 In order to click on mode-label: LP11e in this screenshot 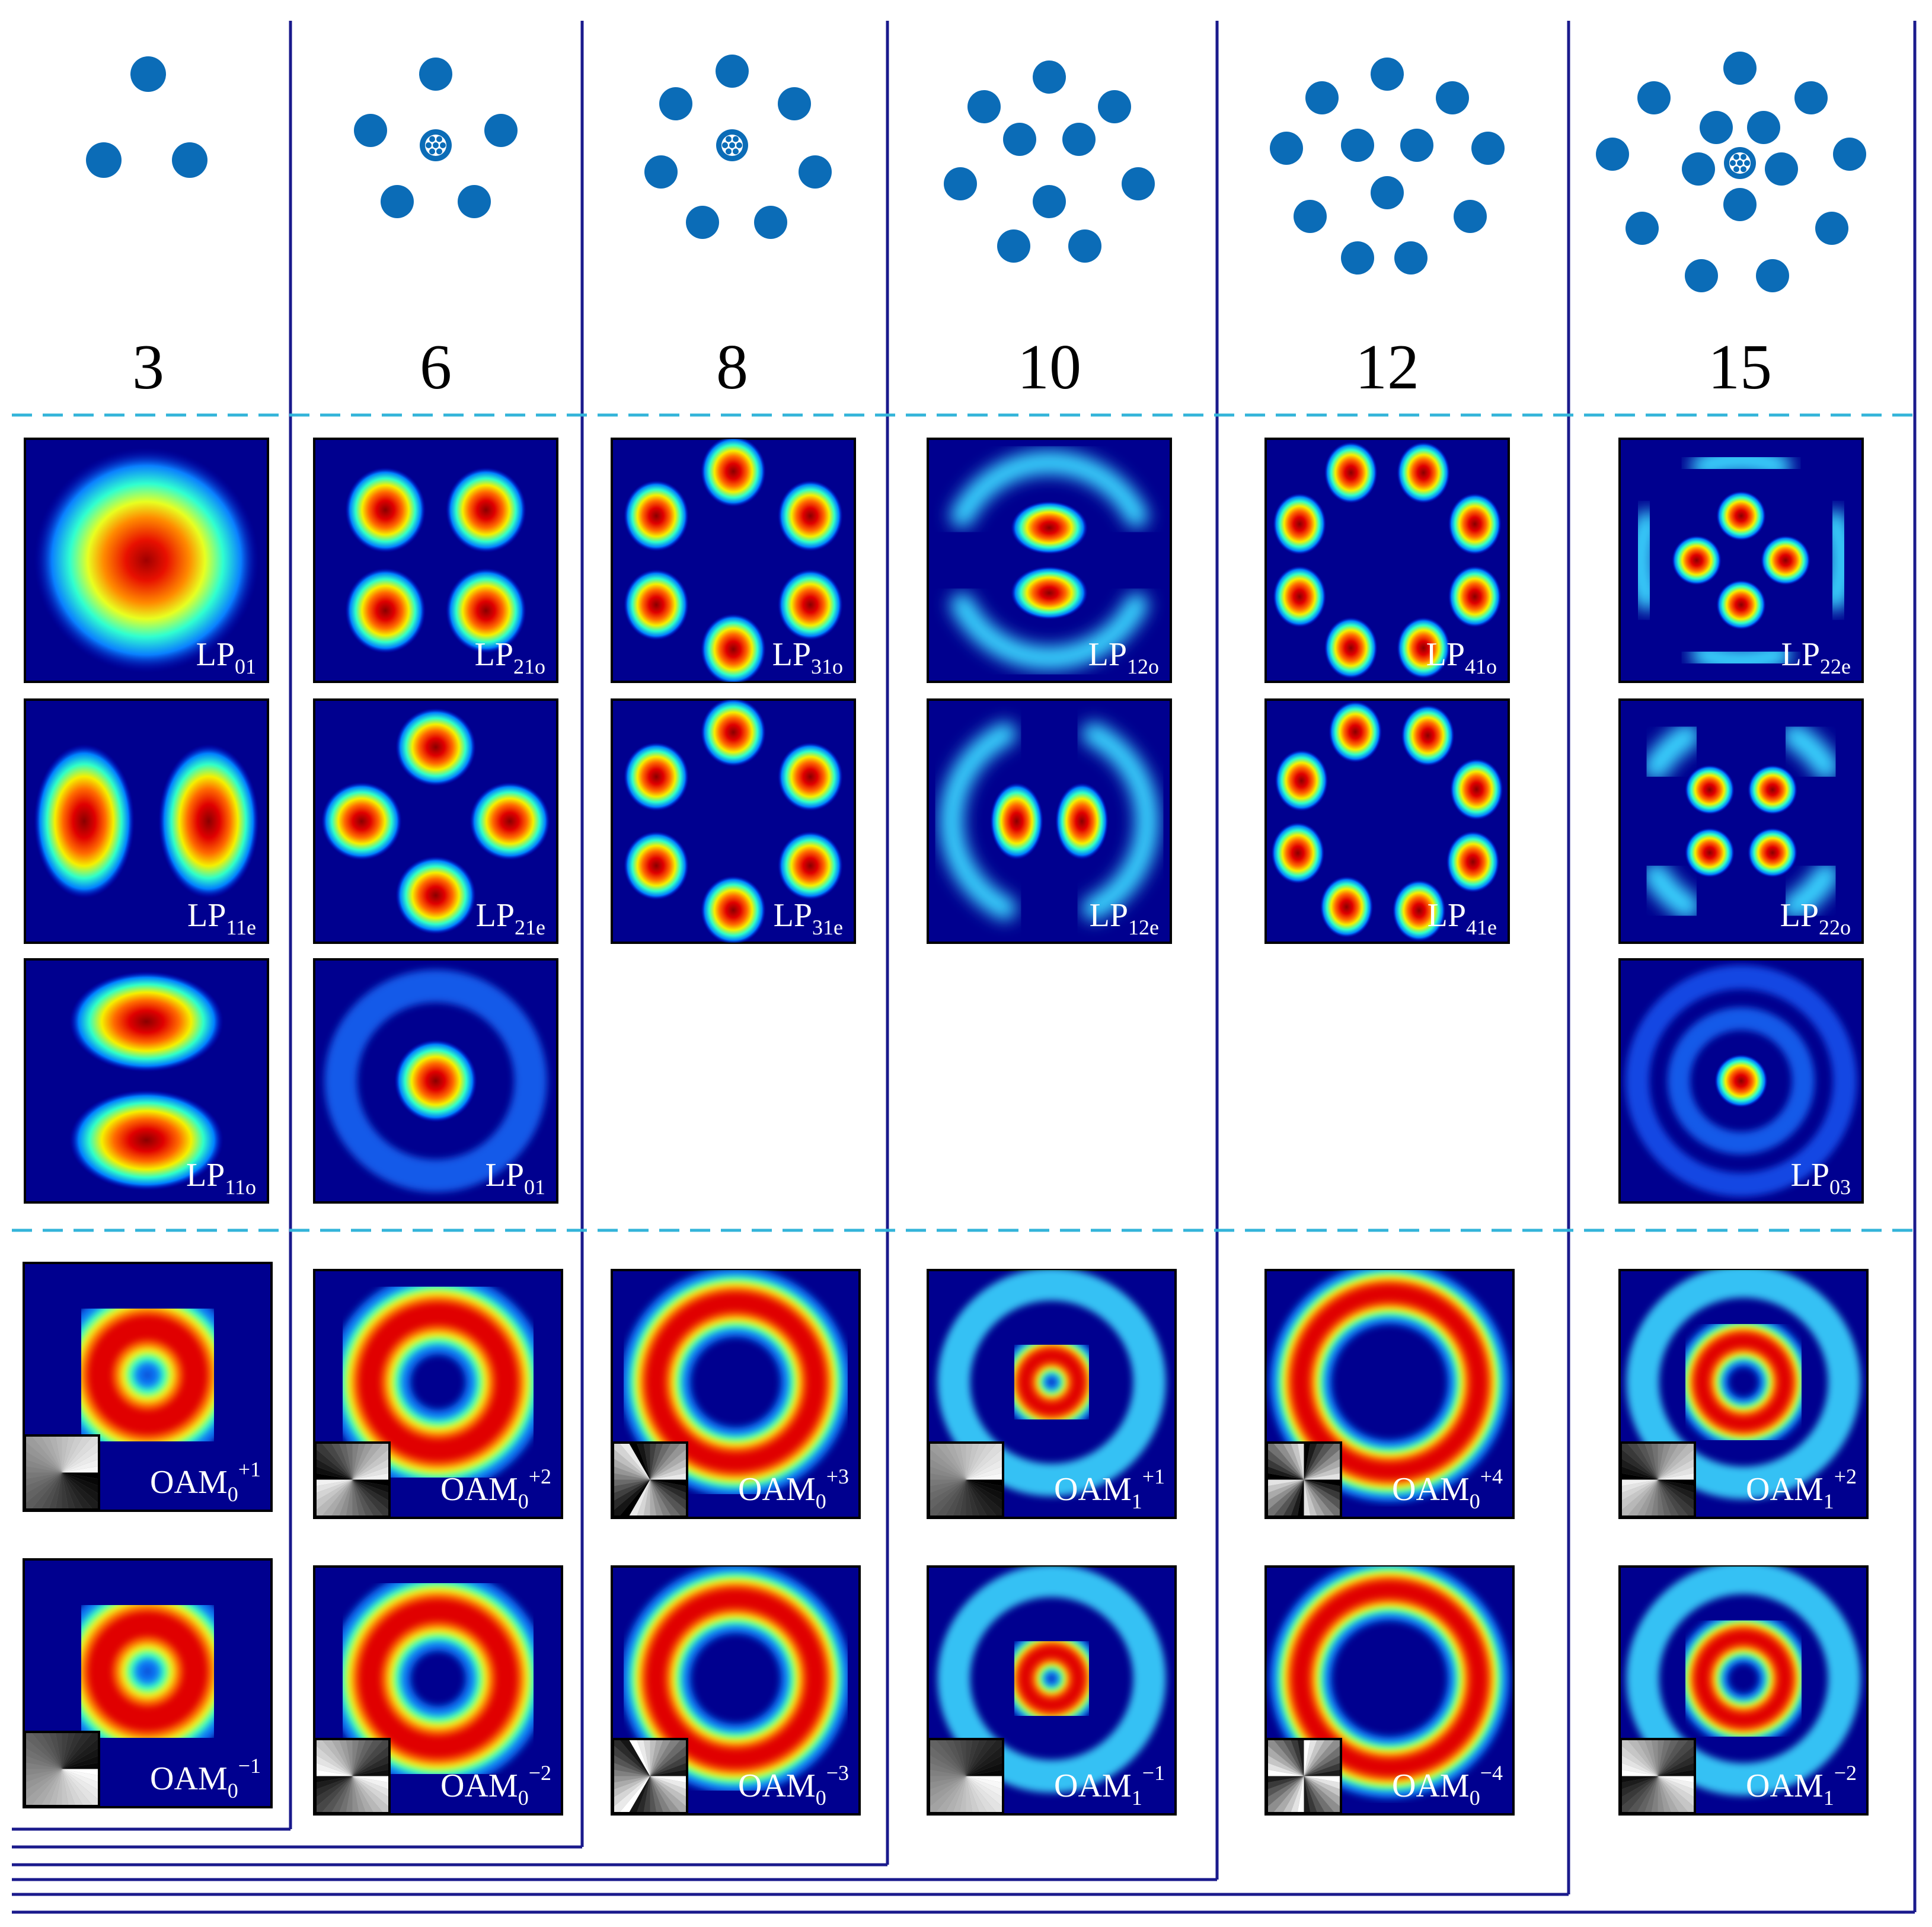, I will do `click(221, 918)`.